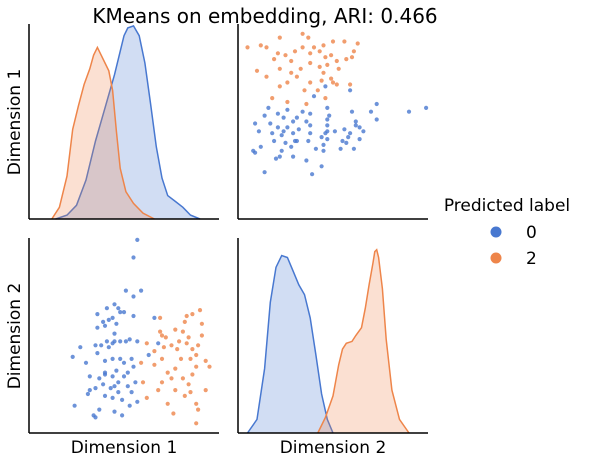 The height and width of the screenshot is (463, 589). Describe the element at coordinates (507, 206) in the screenshot. I see `legend-title: Predicted label` at that location.